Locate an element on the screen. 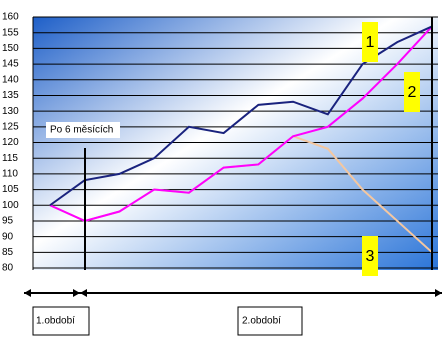 This screenshot has width=445, height=361. annotation: 2 is located at coordinates (412, 92).